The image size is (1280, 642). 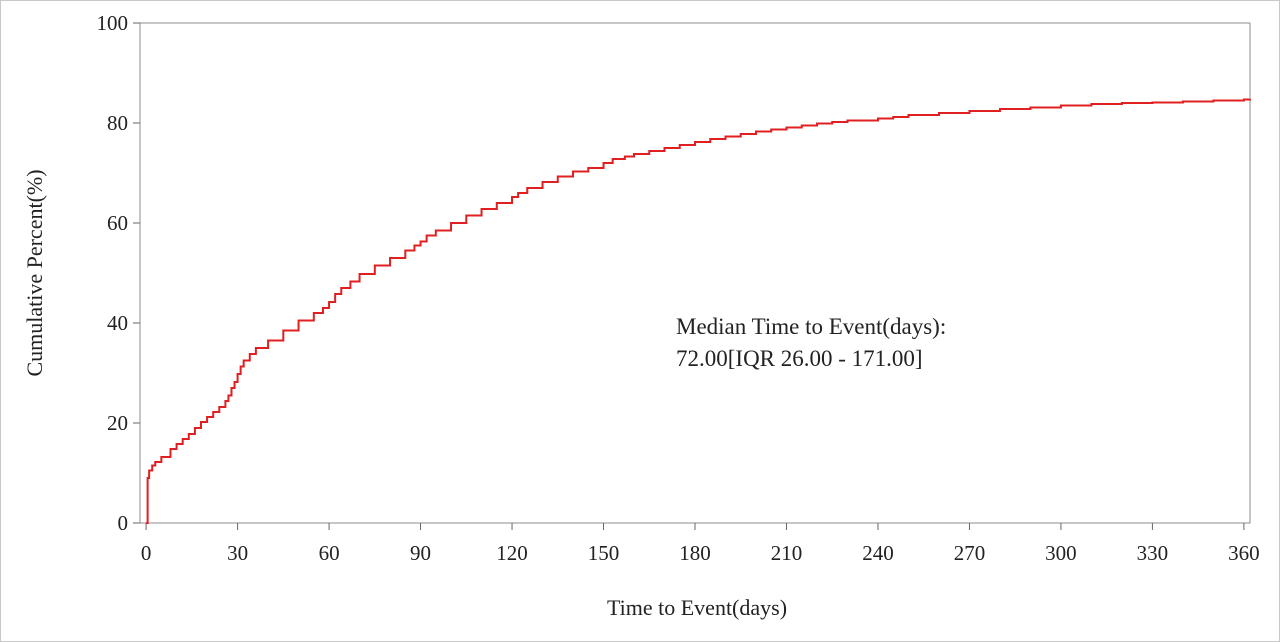 What do you see at coordinates (117, 123) in the screenshot?
I see `y-tick-label: 80` at bounding box center [117, 123].